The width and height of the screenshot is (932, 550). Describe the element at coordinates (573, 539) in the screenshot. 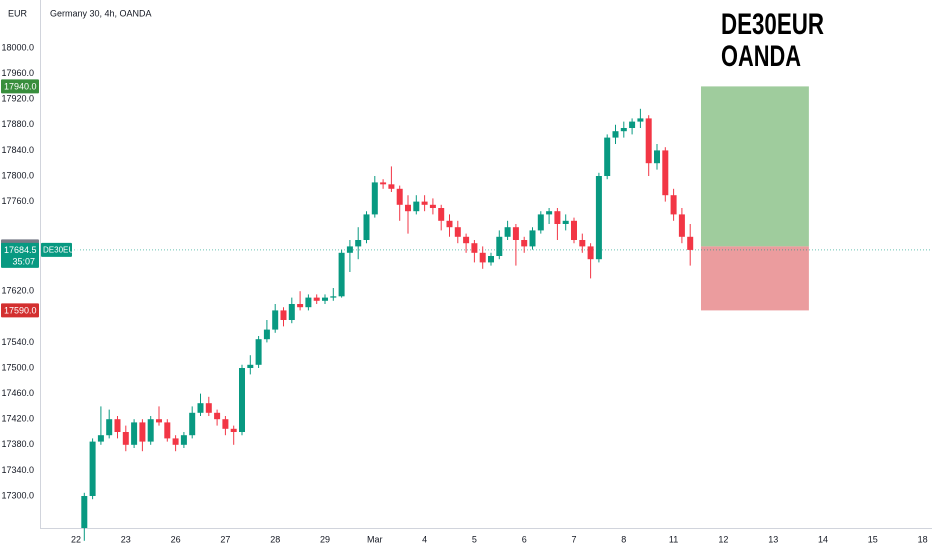

I see `x-tick-label: 7` at that location.